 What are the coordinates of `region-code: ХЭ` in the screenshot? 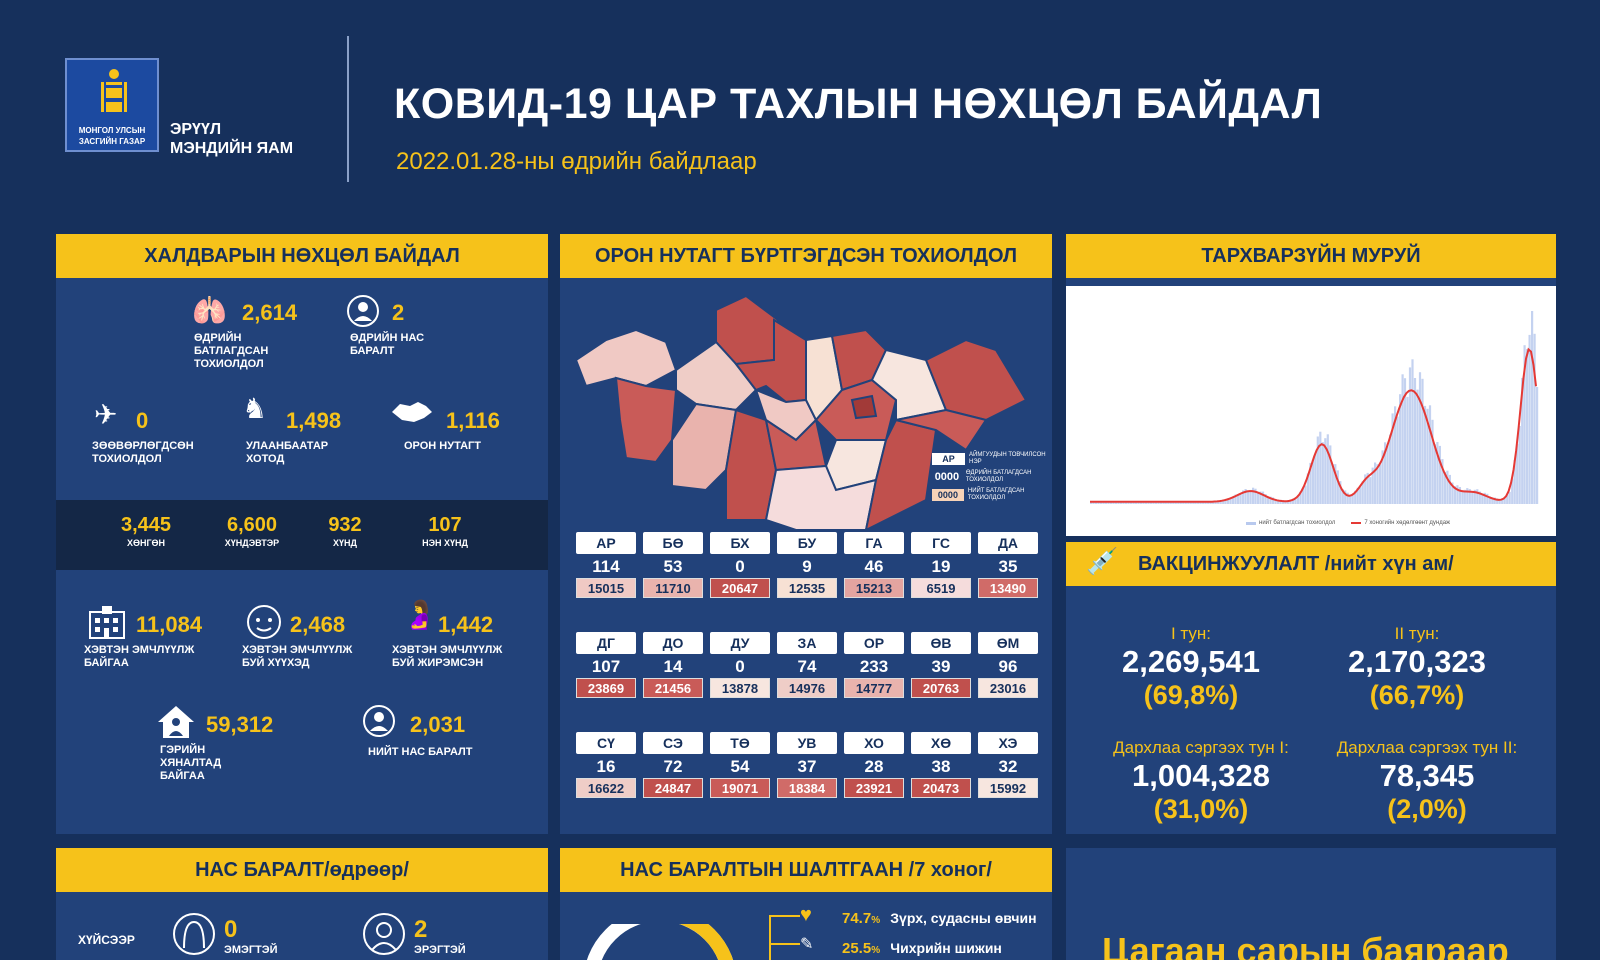 It's located at (1008, 743).